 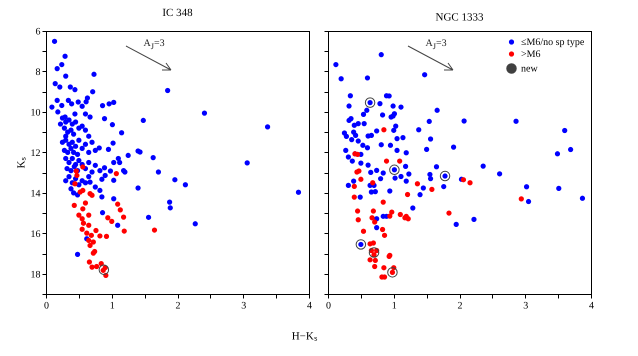 I want to click on y-tick-label: 12, so click(x=35, y=153).